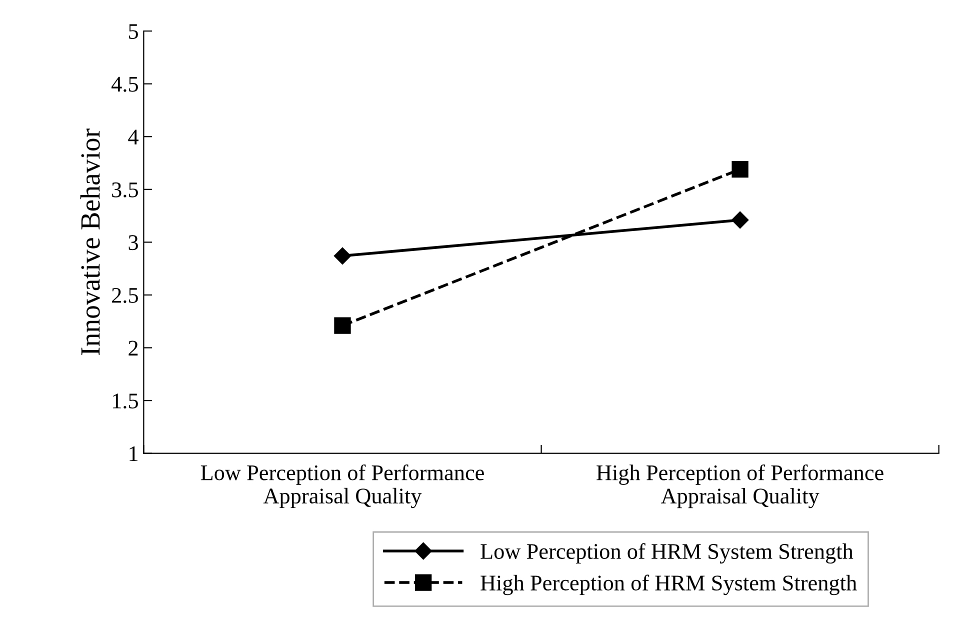 The height and width of the screenshot is (621, 958). What do you see at coordinates (133, 137) in the screenshot?
I see `y-tick-label: 4` at bounding box center [133, 137].